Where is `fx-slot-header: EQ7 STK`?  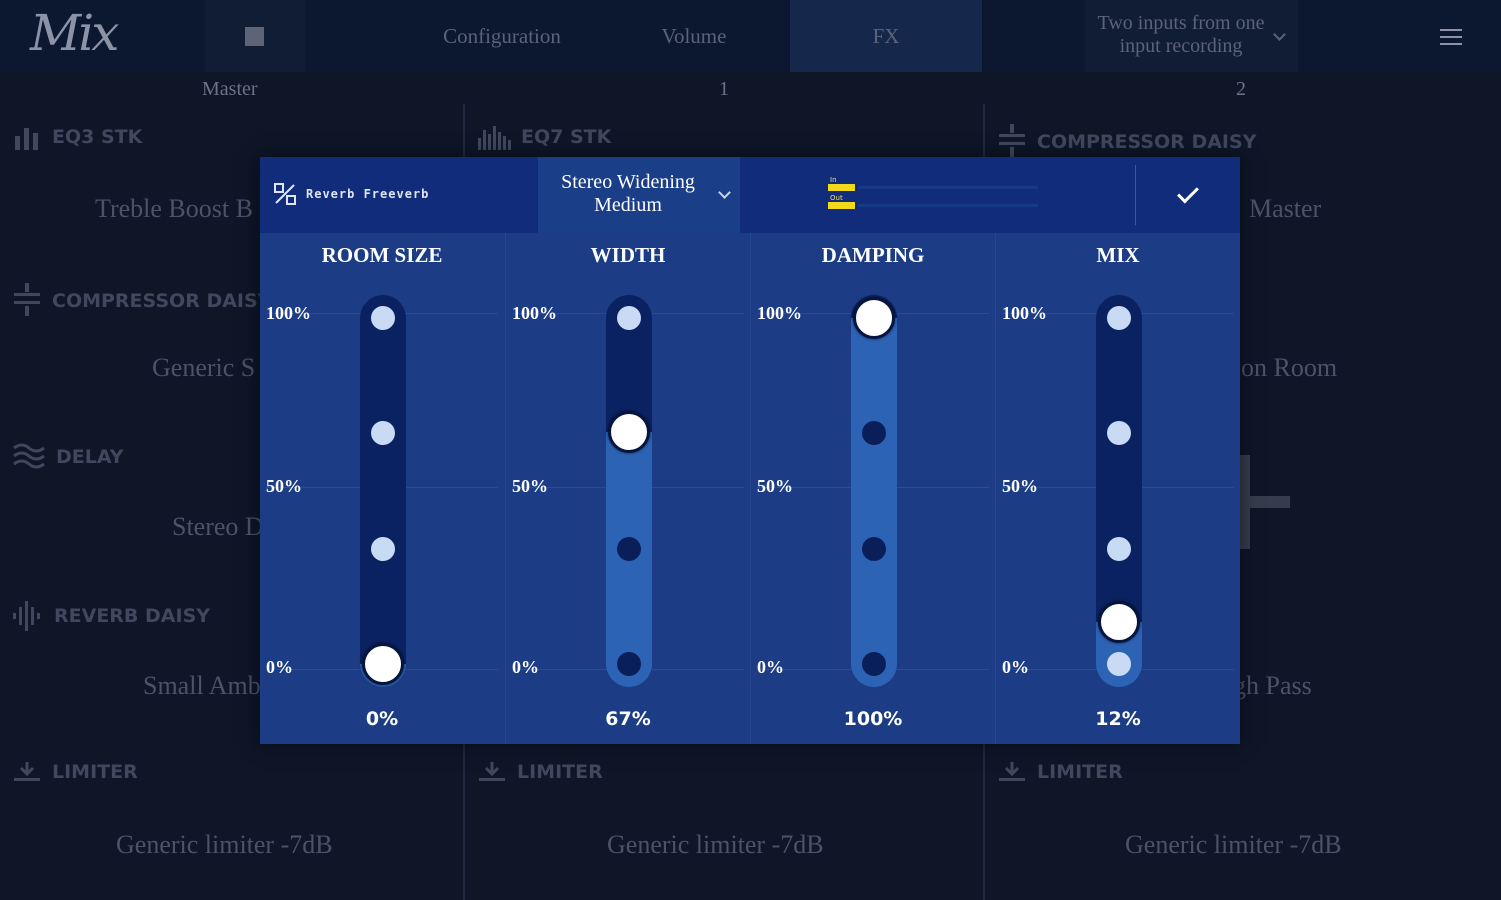 fx-slot-header: EQ7 STK is located at coordinates (544, 137).